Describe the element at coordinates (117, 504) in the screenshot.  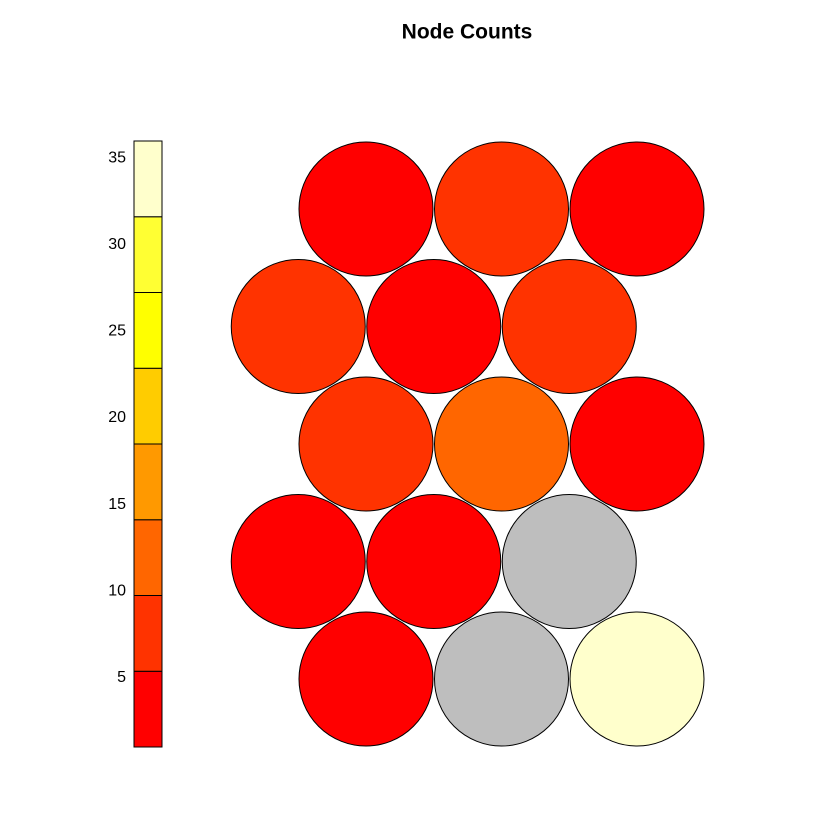
I see `y-tick-label: 15` at that location.